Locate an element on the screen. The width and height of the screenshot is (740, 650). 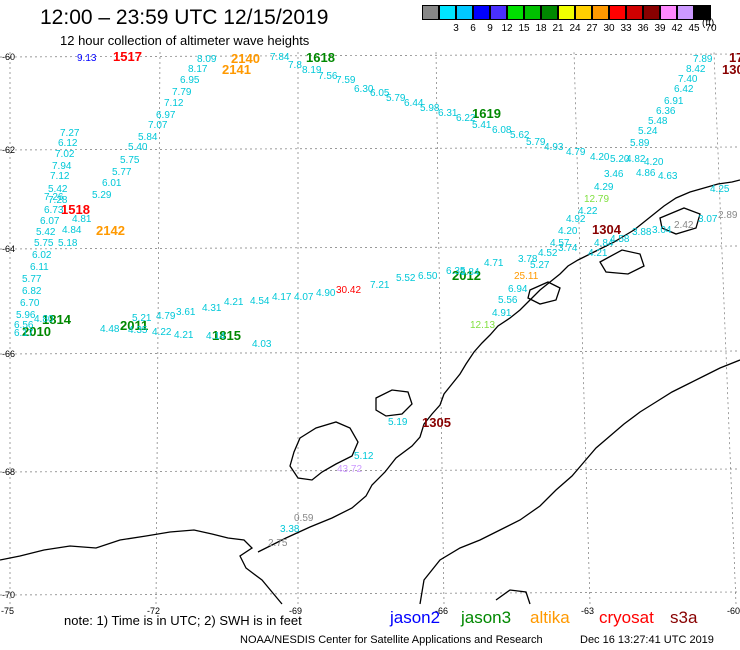
wave-height-value: 6.22 is located at coordinates (466, 118).